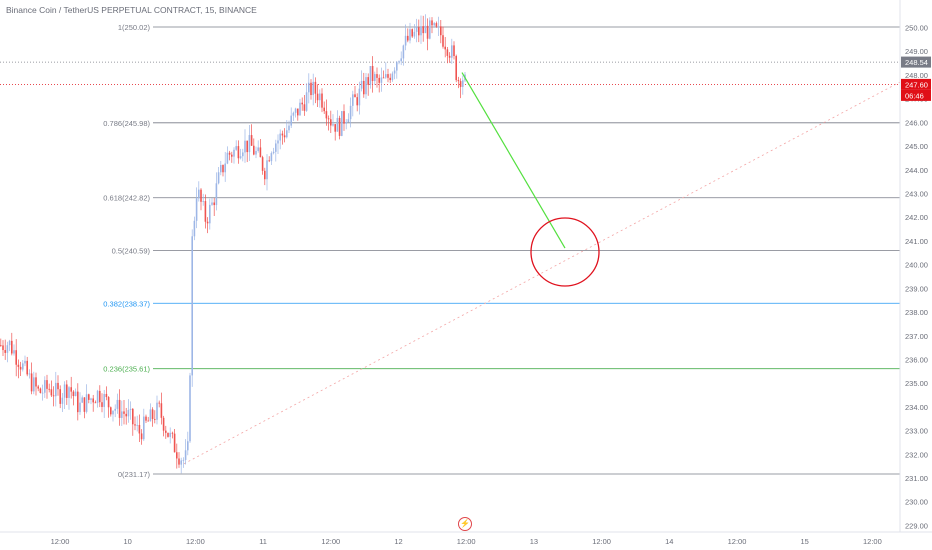 Image resolution: width=932 pixels, height=550 pixels. I want to click on price-tick-label: 233.00, so click(916, 431).